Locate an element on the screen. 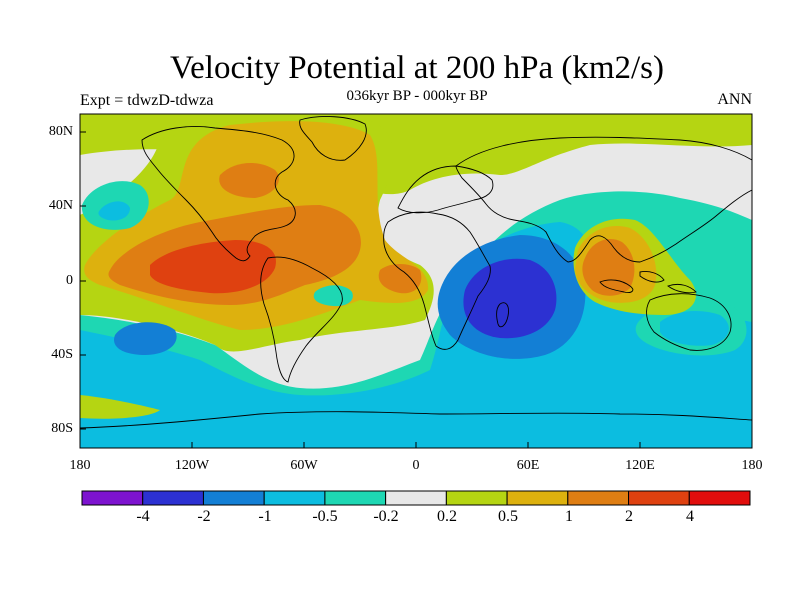 The height and width of the screenshot is (600, 800). x-tick-label-120e: 120E is located at coordinates (640, 465).